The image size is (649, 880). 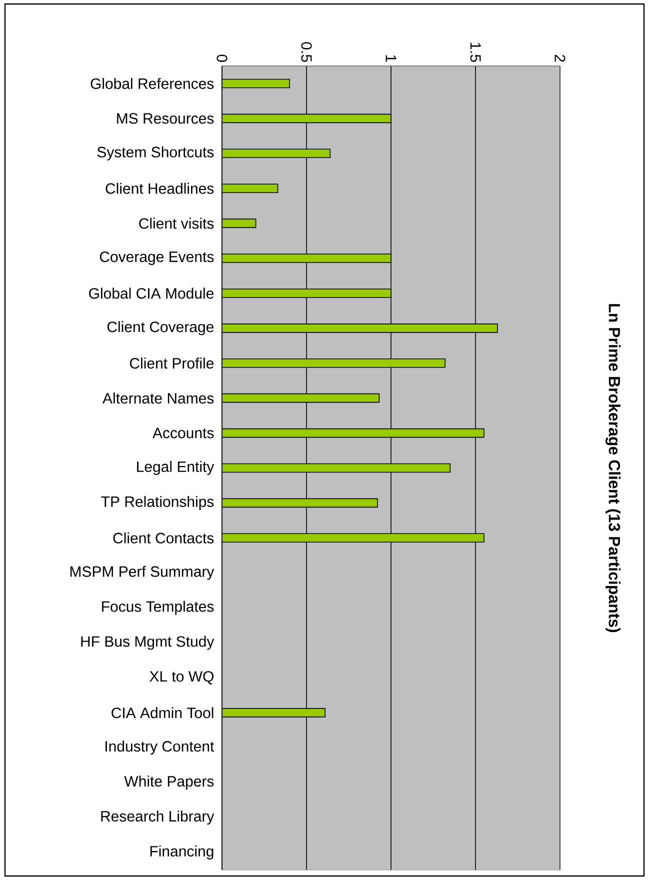 What do you see at coordinates (613, 468) in the screenshot?
I see `text: Ln Prime Brokerage Client (13 Participants)` at bounding box center [613, 468].